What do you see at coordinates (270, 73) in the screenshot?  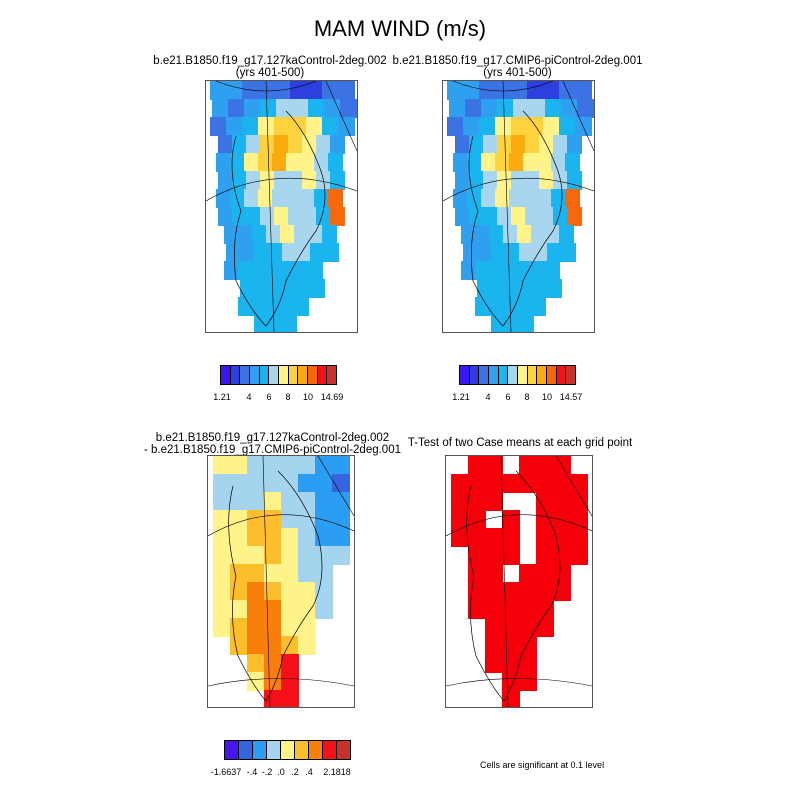 I see `panel-127ka-title-line2: (yrs 401-500)` at bounding box center [270, 73].